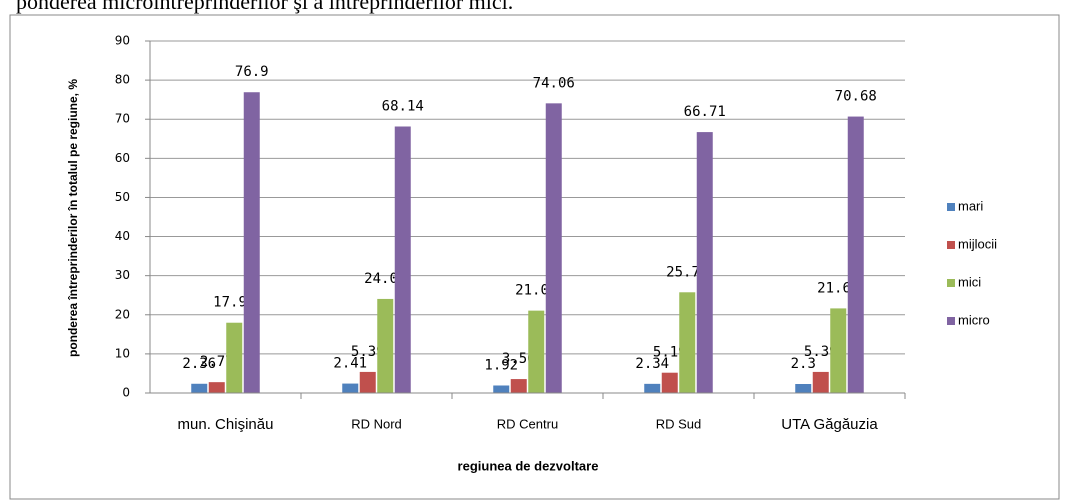  What do you see at coordinates (252, 72) in the screenshot?
I see `value-label: 76.9` at bounding box center [252, 72].